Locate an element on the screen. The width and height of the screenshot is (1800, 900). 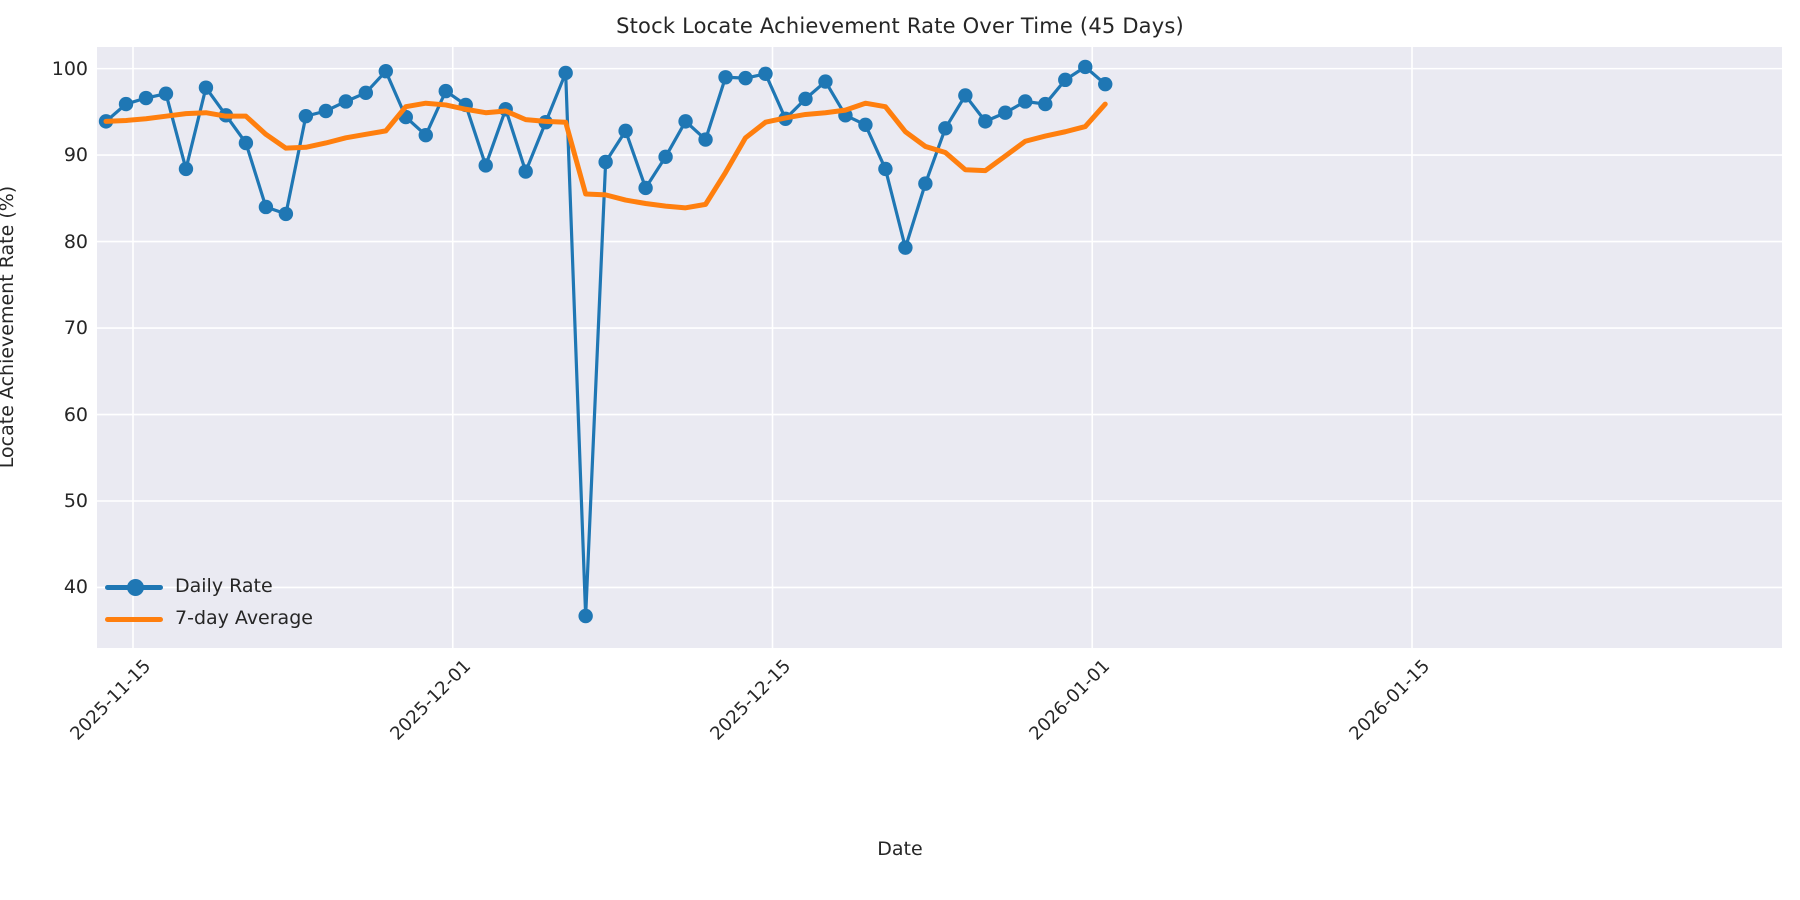
y-tick-label: 60 is located at coordinates (75, 414).